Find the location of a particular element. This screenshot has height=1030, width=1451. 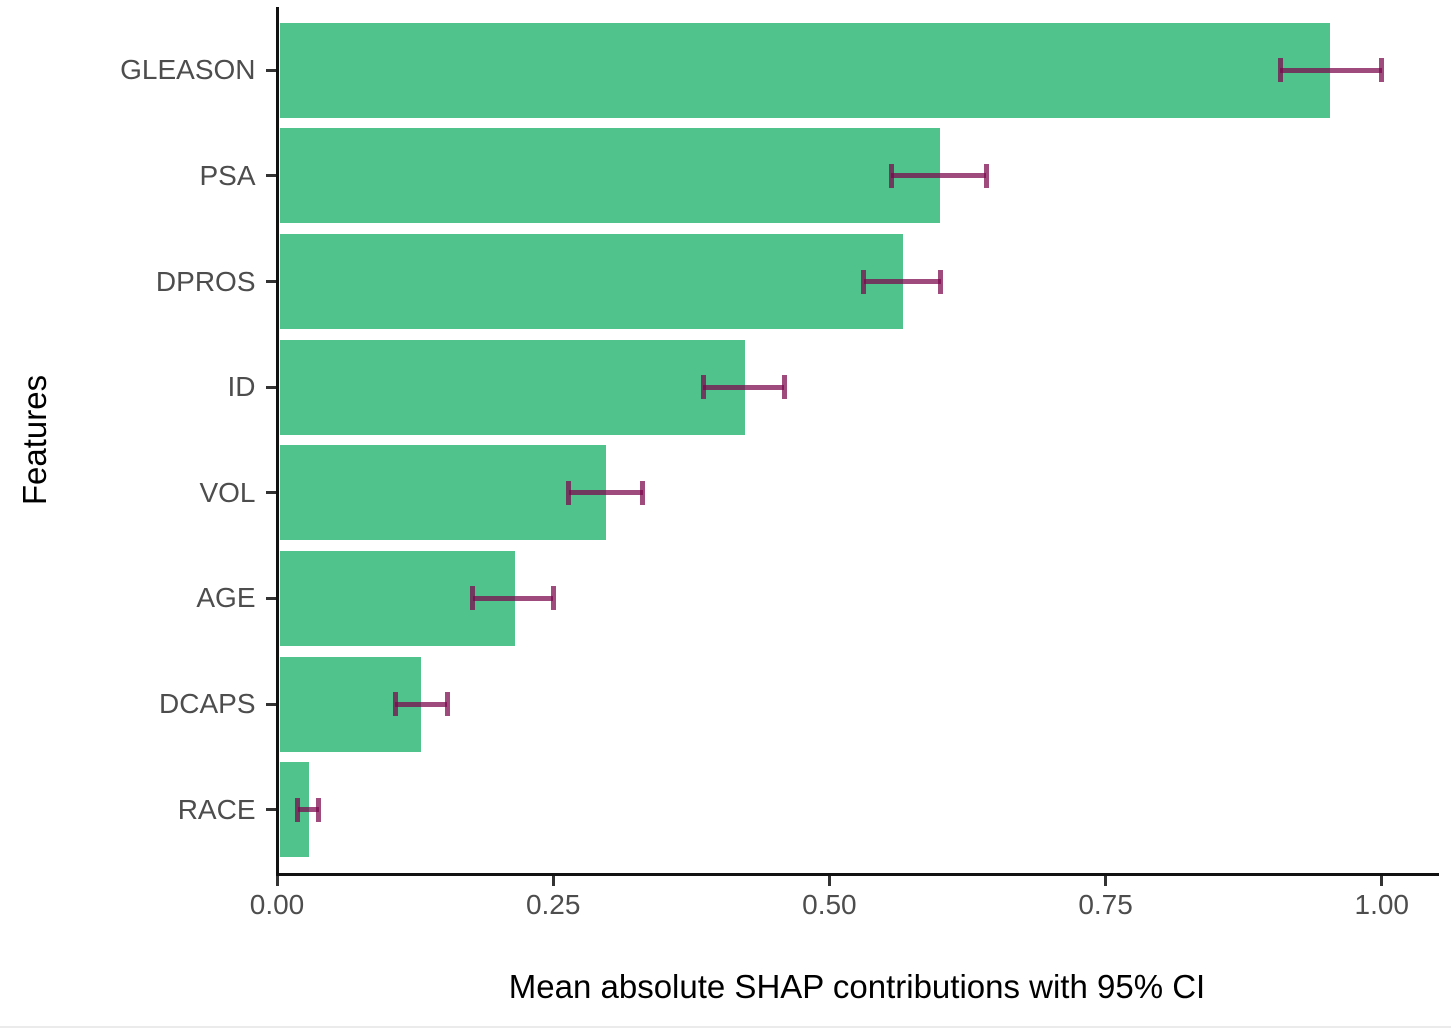

y-tick-label-race: RACE is located at coordinates (216, 809).